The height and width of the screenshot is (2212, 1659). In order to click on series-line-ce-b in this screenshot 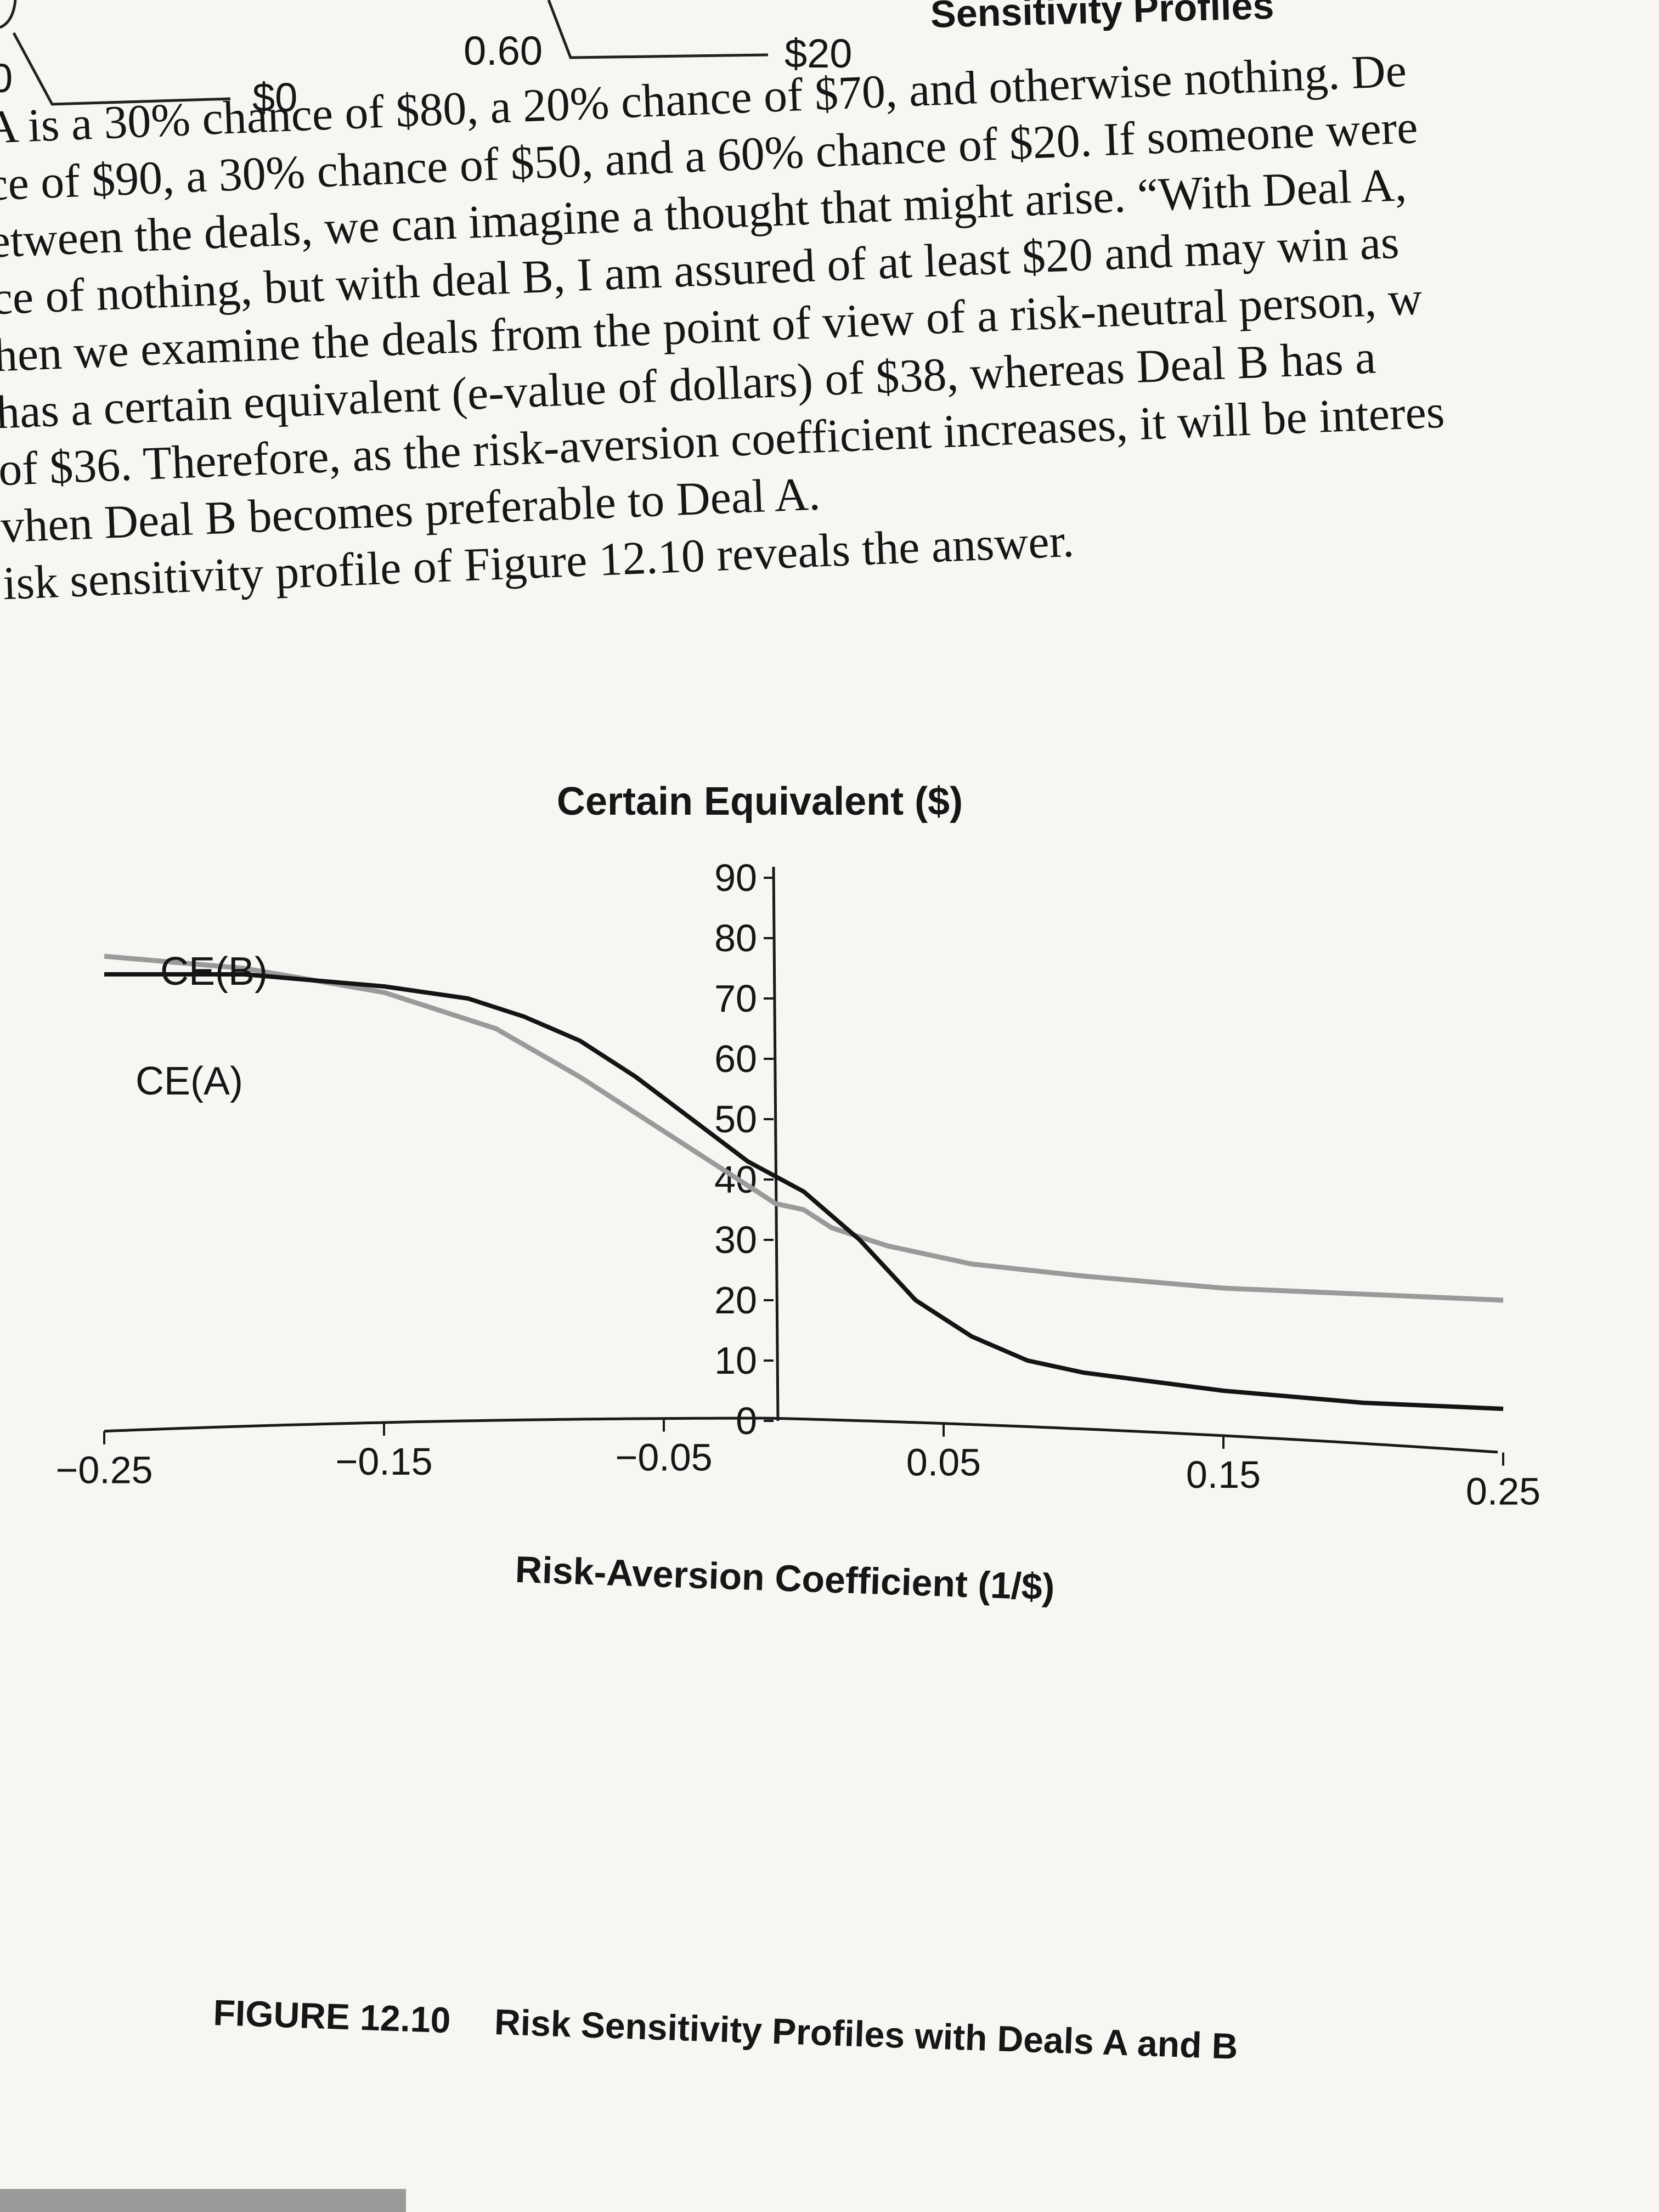, I will do `click(804, 1128)`.